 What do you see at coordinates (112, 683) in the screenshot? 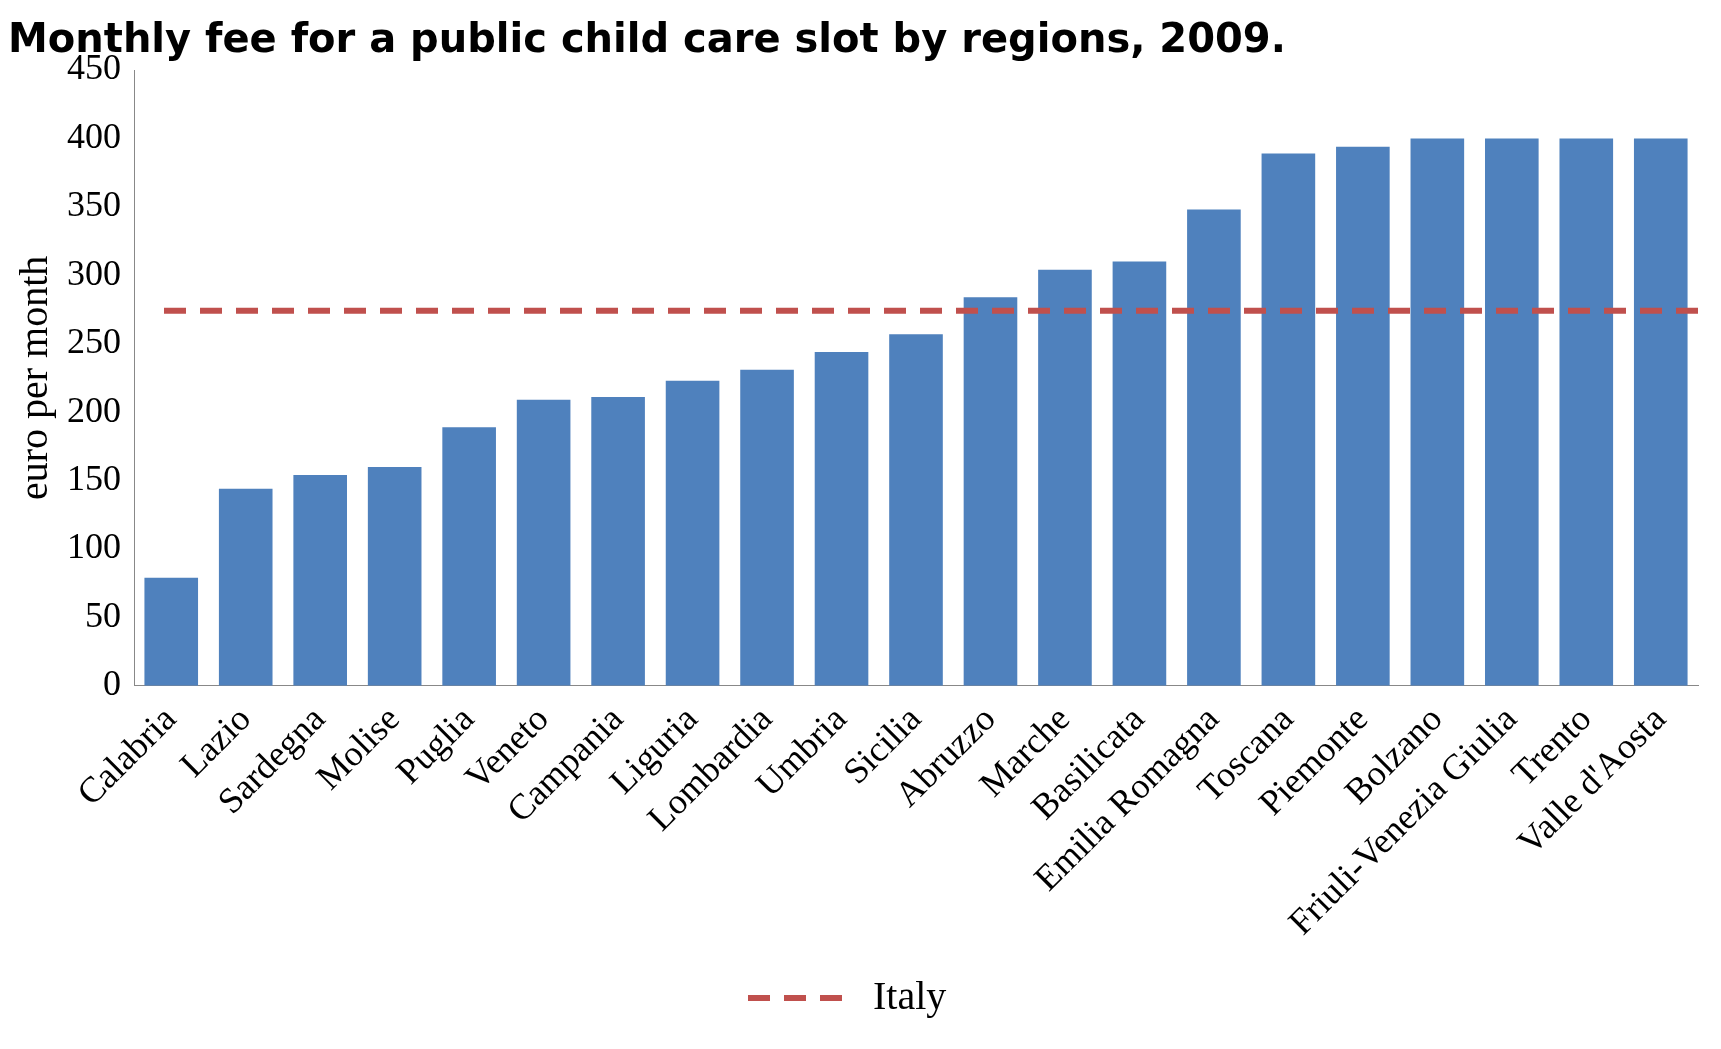
I see `y-tick-label: 0` at bounding box center [112, 683].